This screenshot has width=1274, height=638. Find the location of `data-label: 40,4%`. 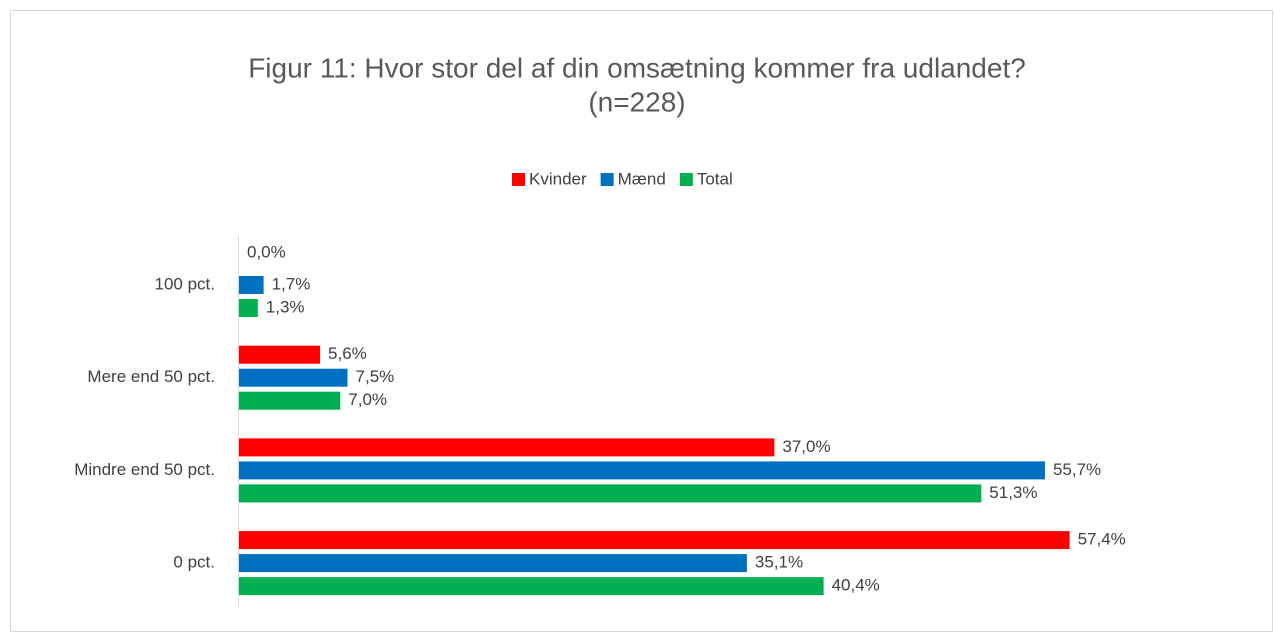

data-label: 40,4% is located at coordinates (856, 585).